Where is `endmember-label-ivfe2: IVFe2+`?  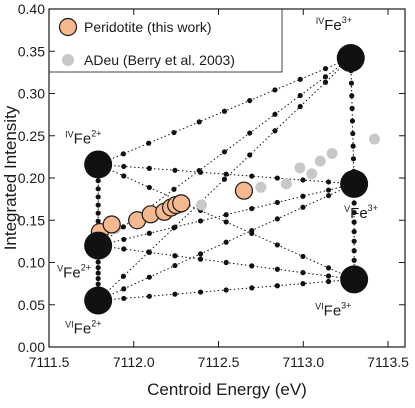
endmember-label-ivfe2: IVFe2+ is located at coordinates (83, 137).